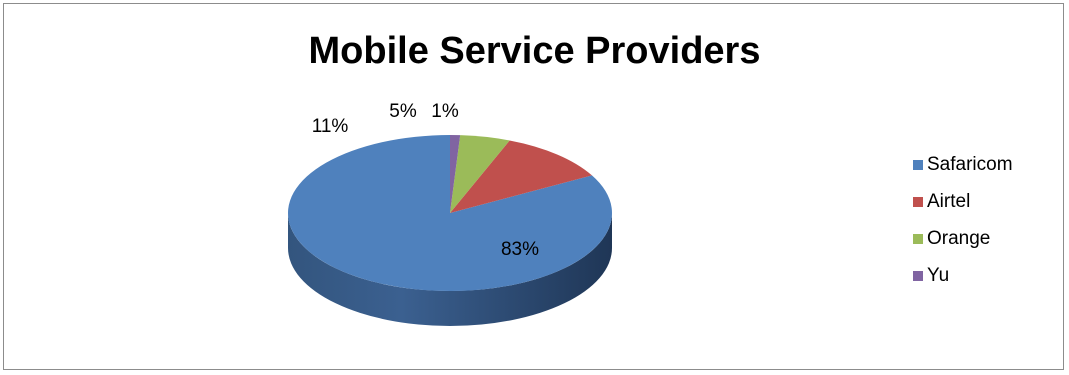 The width and height of the screenshot is (1069, 375). Describe the element at coordinates (938, 275) in the screenshot. I see `legend-label: Yu` at that location.